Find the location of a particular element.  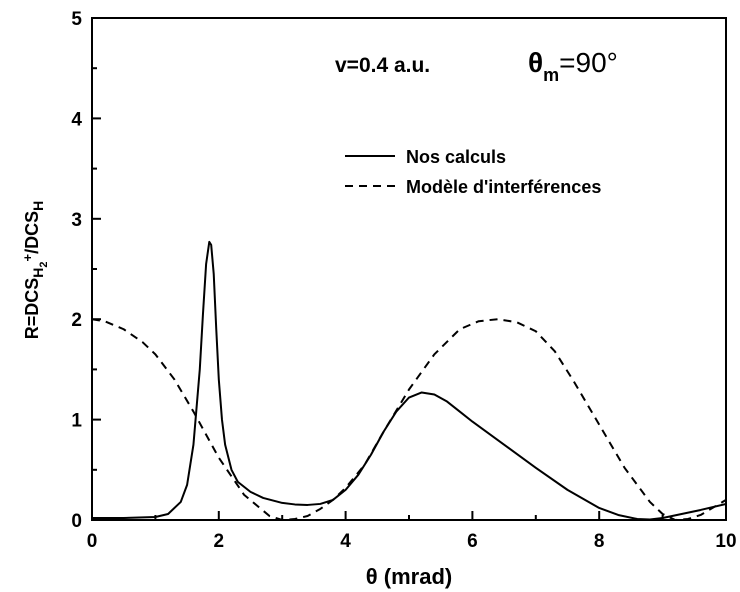

legend-label-modele: Modèle d'interférences is located at coordinates (503, 187).